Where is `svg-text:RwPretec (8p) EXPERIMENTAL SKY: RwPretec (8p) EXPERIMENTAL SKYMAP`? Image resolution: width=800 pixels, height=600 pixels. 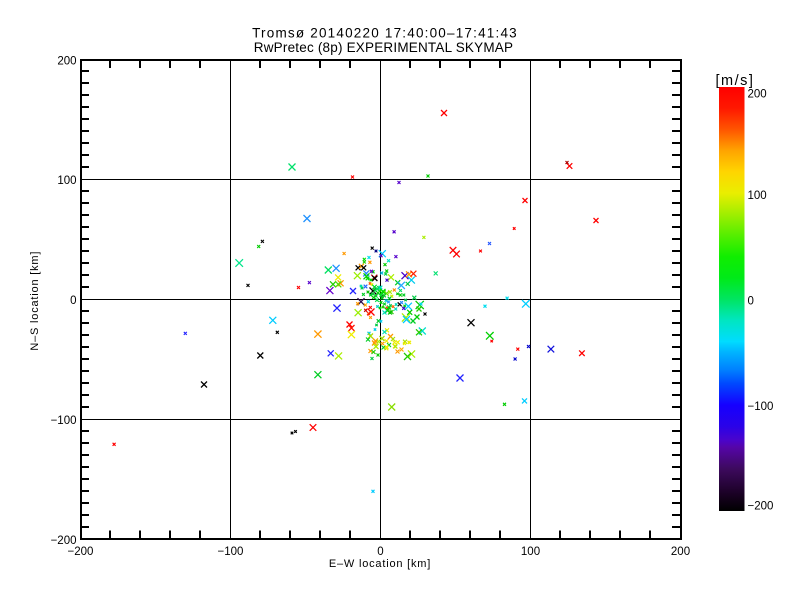 svg-text:RwPretec (8p) EXPERIMENTAL SKY: RwPretec (8p) EXPERIMENTAL SKYMAP is located at coordinates (383, 47).